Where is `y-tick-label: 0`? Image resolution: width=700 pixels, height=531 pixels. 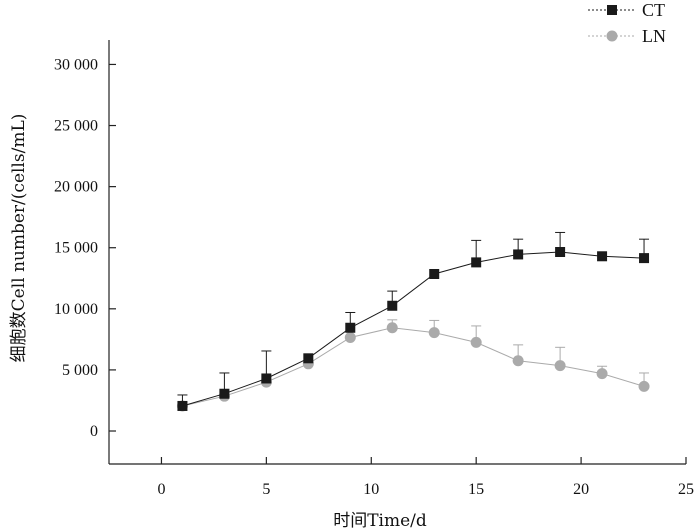 y-tick-label: 0 is located at coordinates (94, 431).